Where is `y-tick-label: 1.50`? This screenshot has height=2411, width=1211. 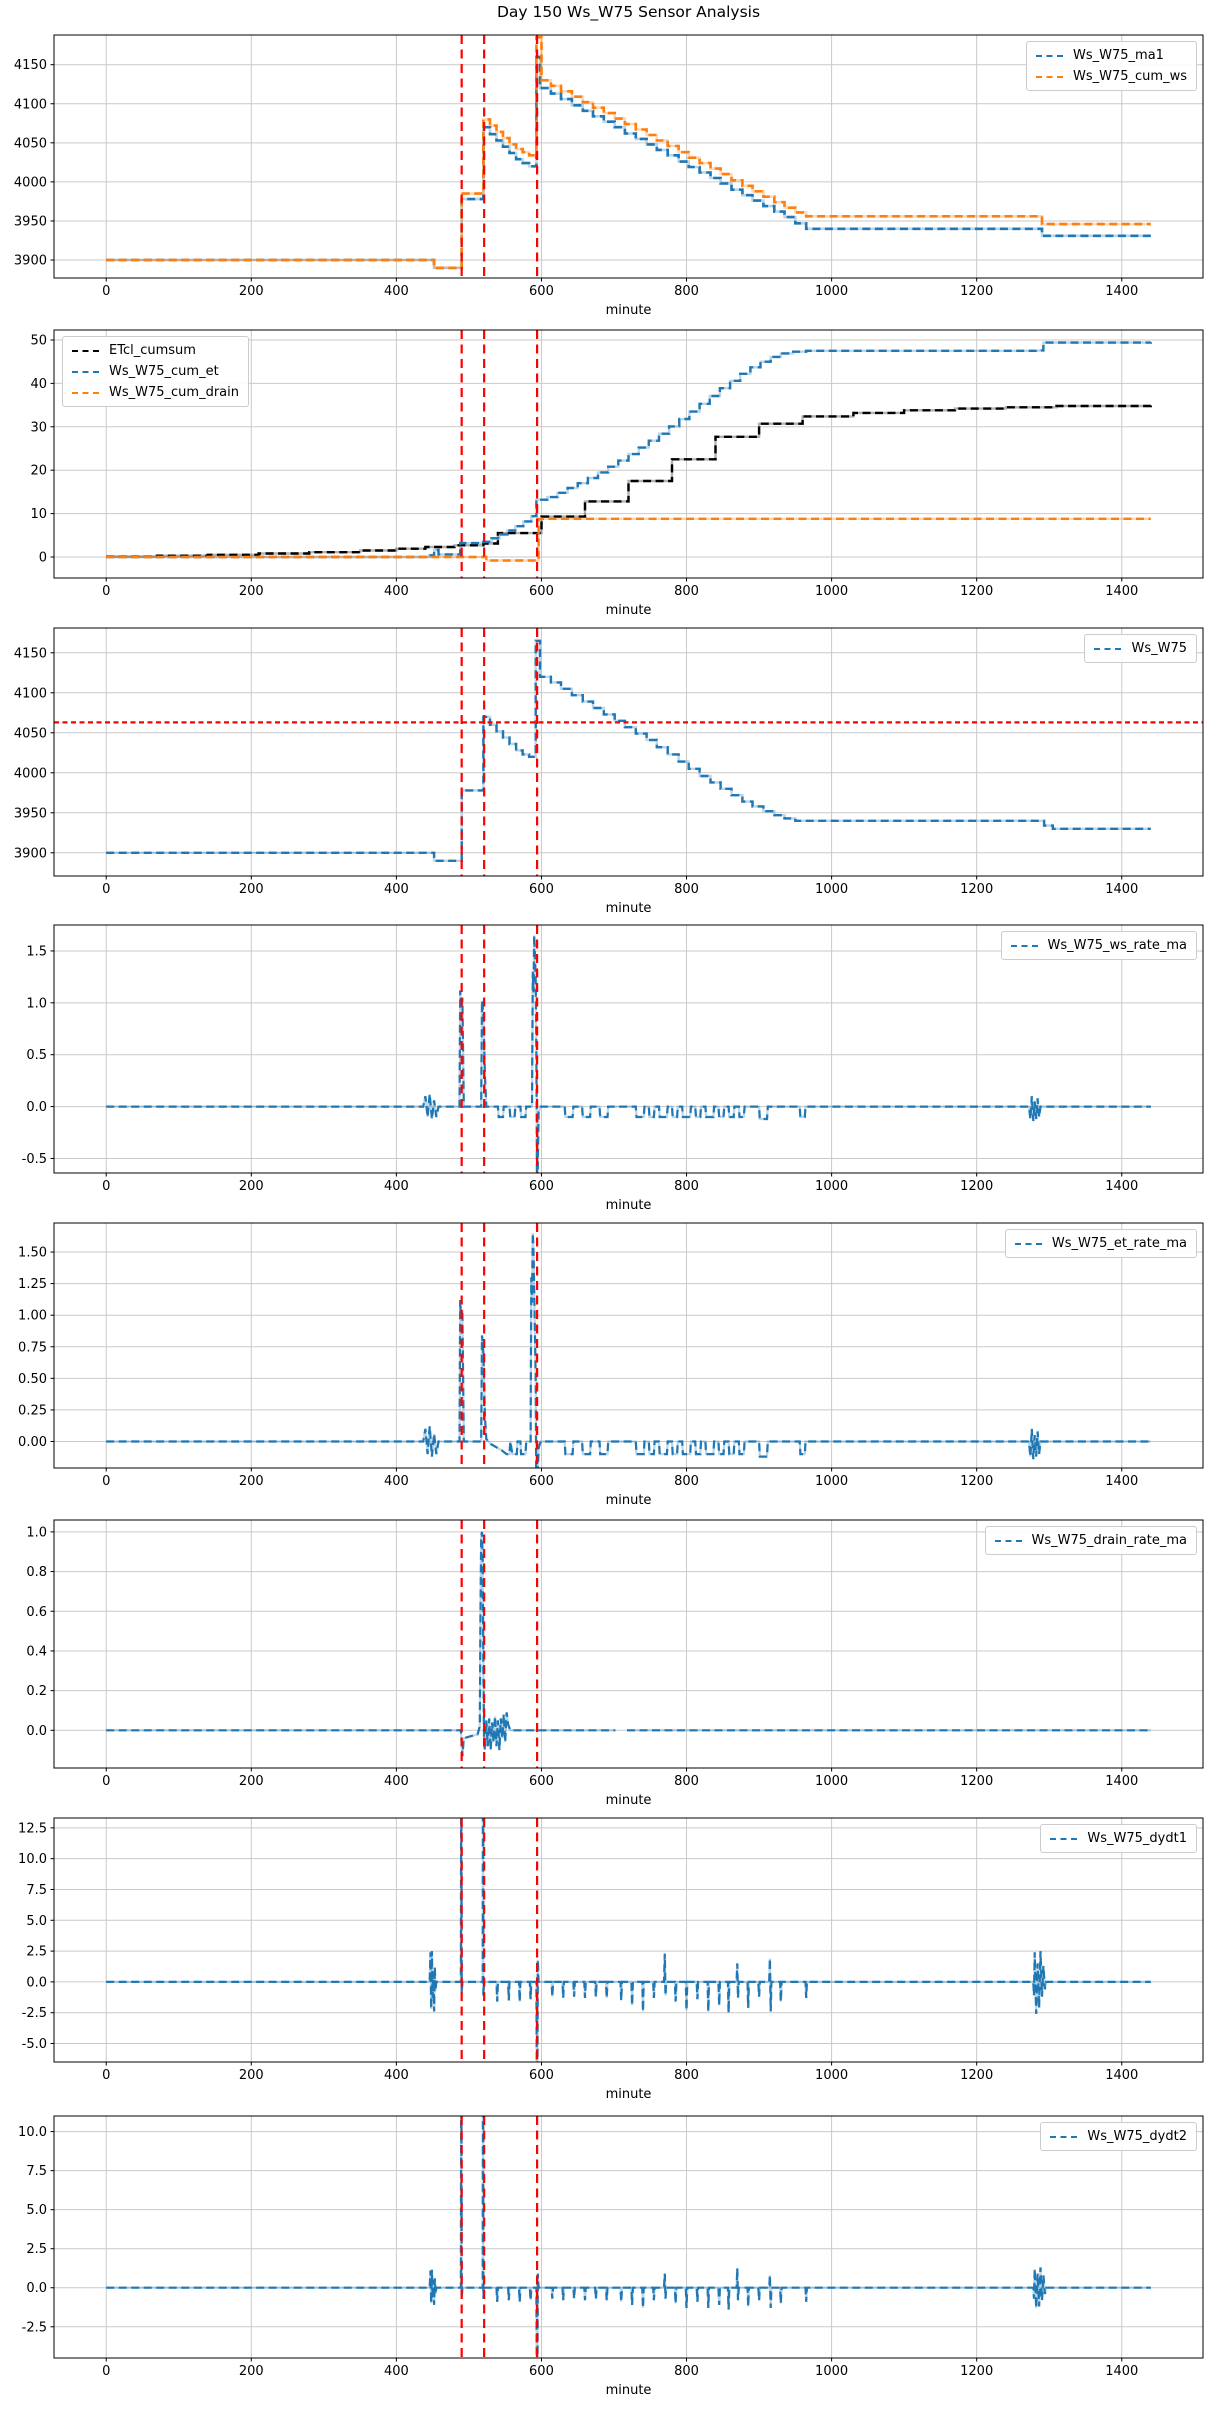
y-tick-label: 1.50 is located at coordinates (32, 1253).